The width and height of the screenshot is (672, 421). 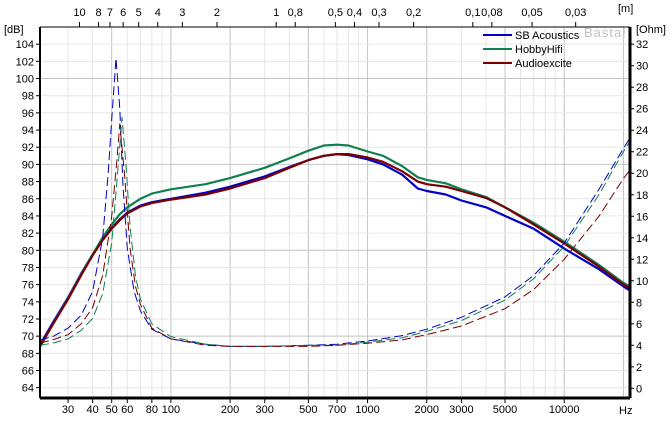 I want to click on left-tick-label: 86, so click(x=28, y=200).